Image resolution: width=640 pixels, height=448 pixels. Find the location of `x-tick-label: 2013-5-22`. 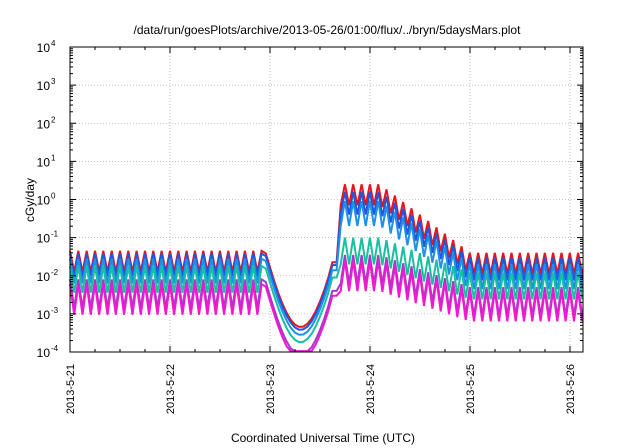

x-tick-label: 2013-5-22 is located at coordinates (171, 389).